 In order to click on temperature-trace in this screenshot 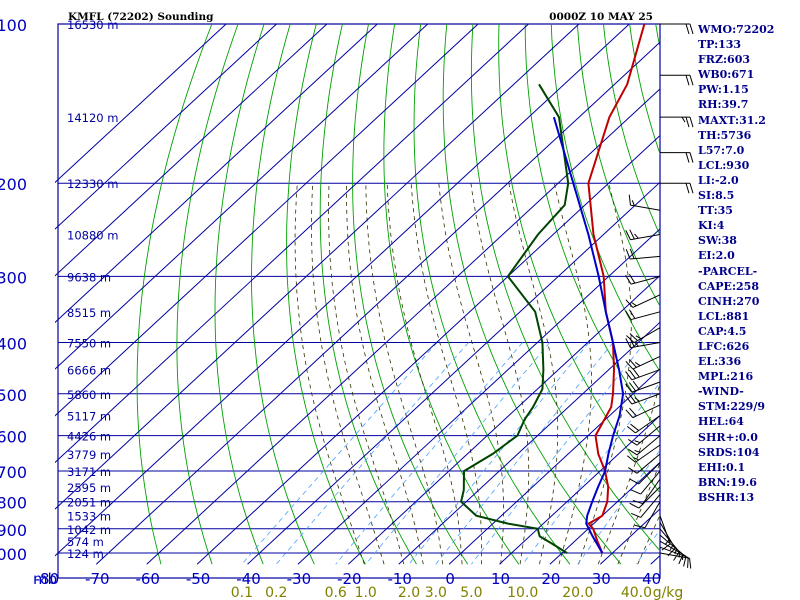, I will do `click(616, 288)`.